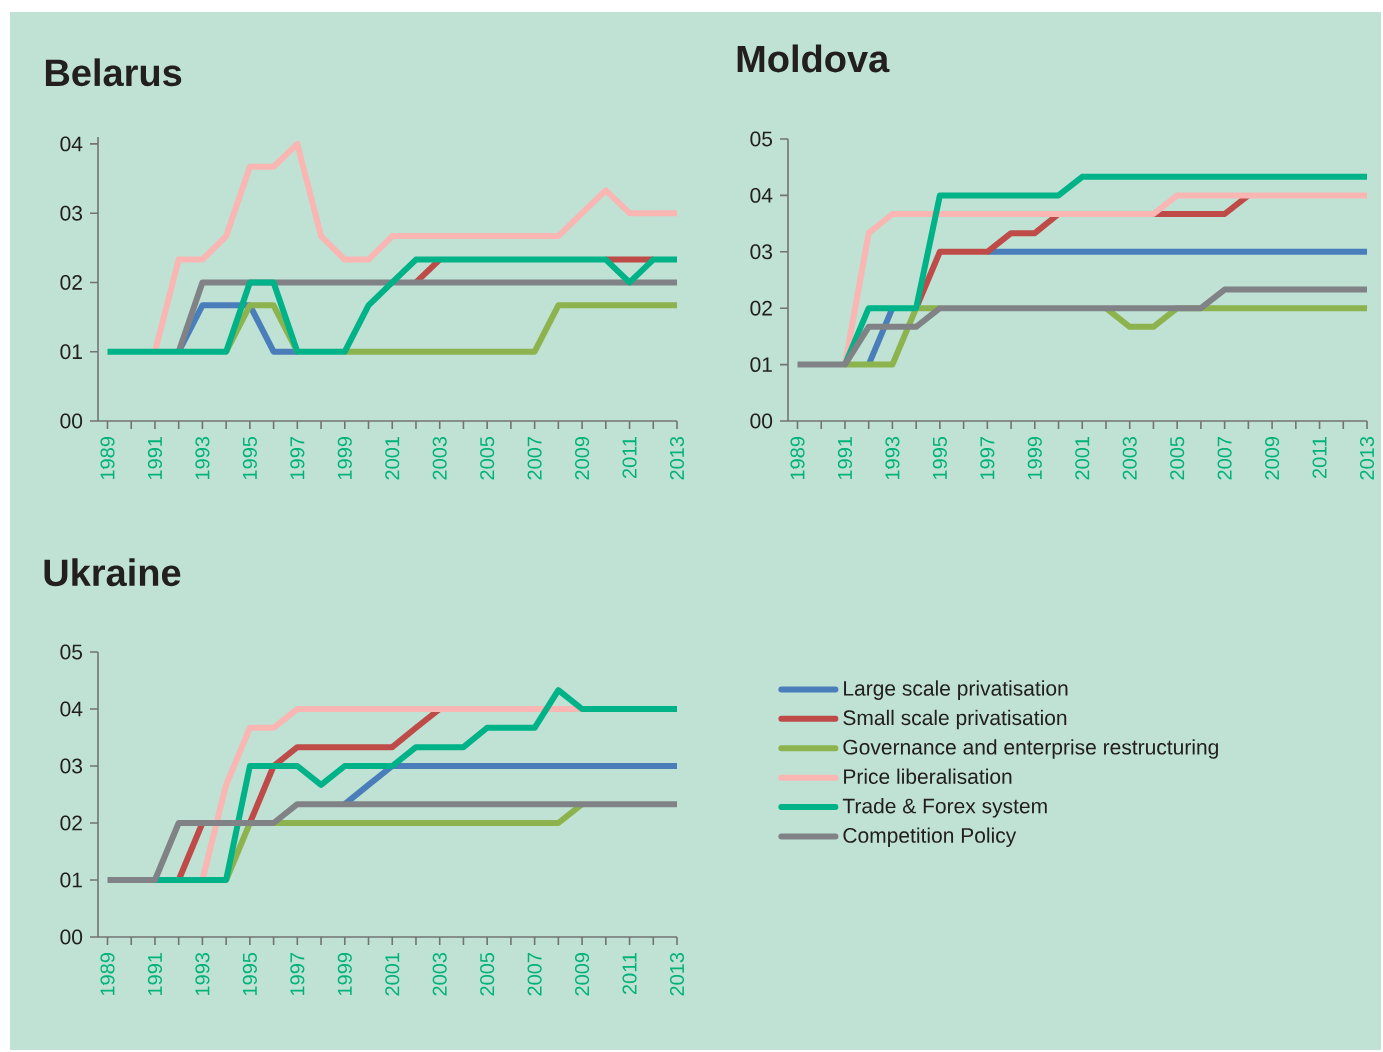  Describe the element at coordinates (955, 719) in the screenshot. I see `legend-label: Small scale privatisation` at that location.